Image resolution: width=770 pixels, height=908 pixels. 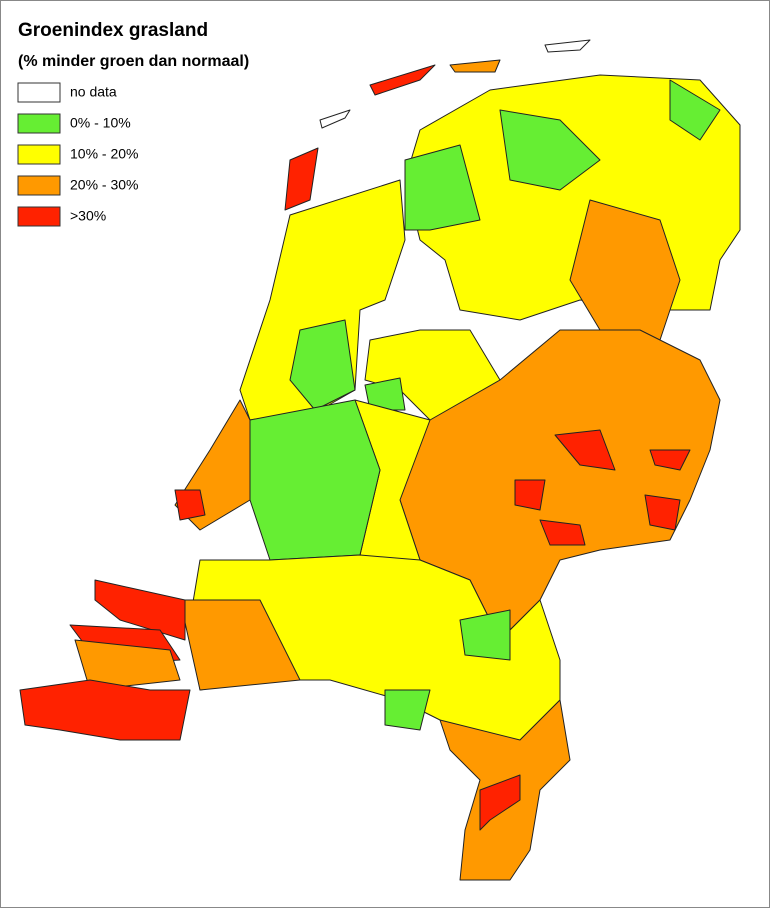 What do you see at coordinates (88, 216) in the screenshot?
I see `legend-label: >30%` at bounding box center [88, 216].